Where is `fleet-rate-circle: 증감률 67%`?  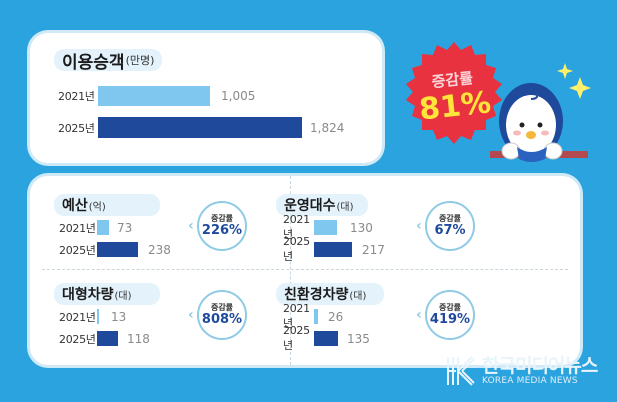
fleet-rate-circle: 증감률 67% is located at coordinates (450, 226).